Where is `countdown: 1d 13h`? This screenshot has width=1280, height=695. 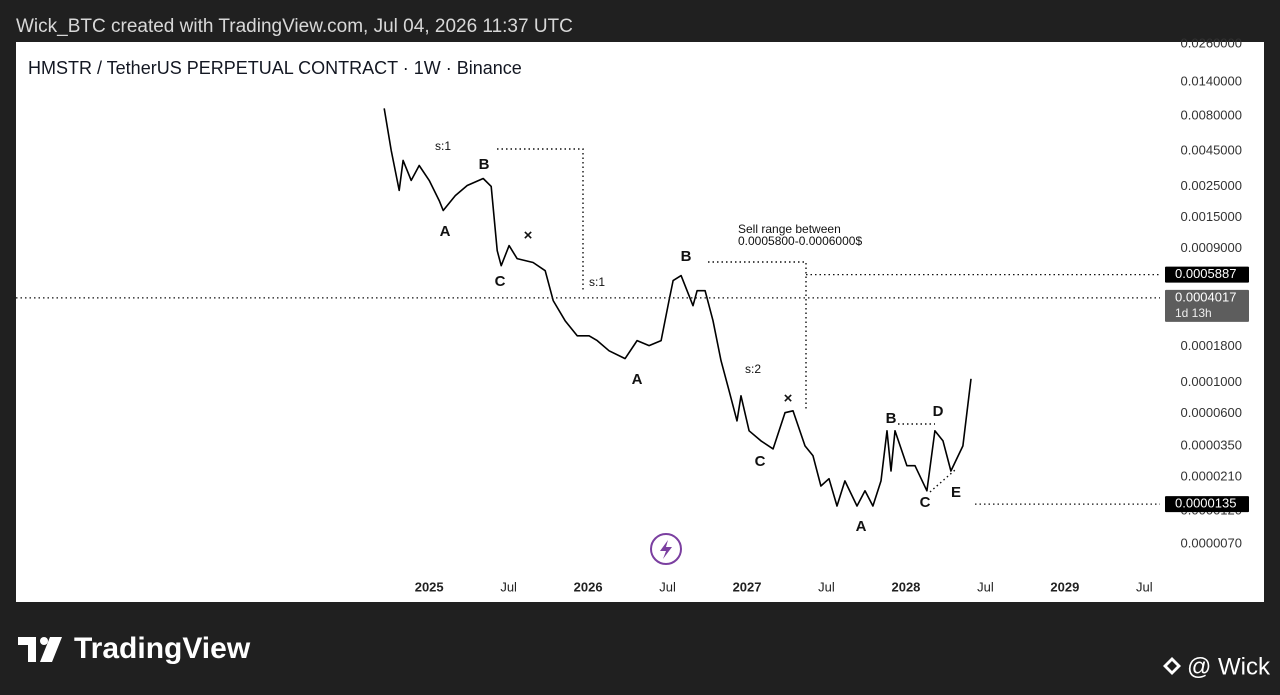
countdown: 1d 13h is located at coordinates (1193, 313).